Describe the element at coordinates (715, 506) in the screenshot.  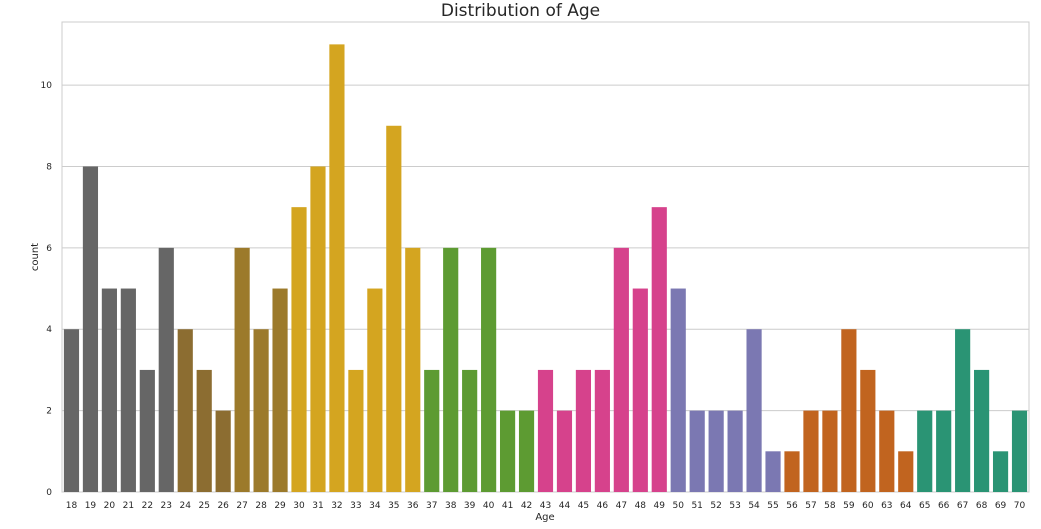
I see `x-tick-label: 52` at that location.